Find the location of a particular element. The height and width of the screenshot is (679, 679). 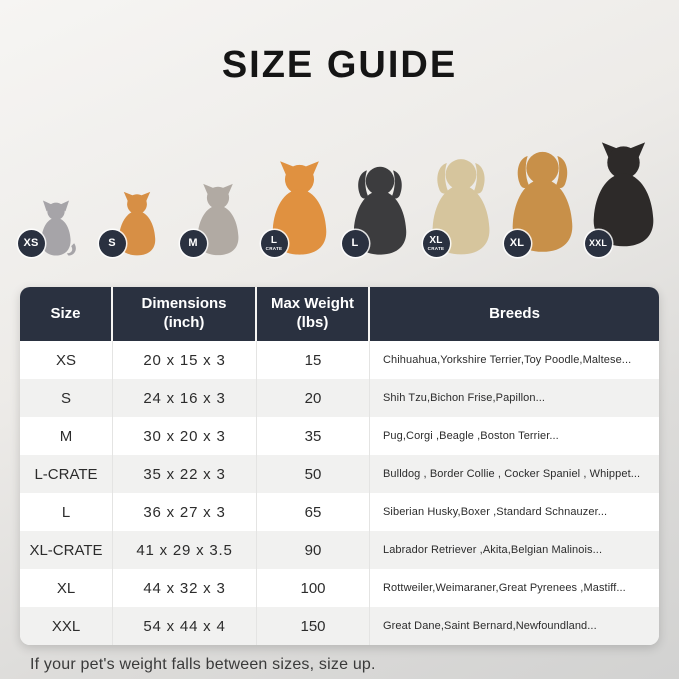

cell-dimensions: 20 x 15 x 3 is located at coordinates (185, 360).